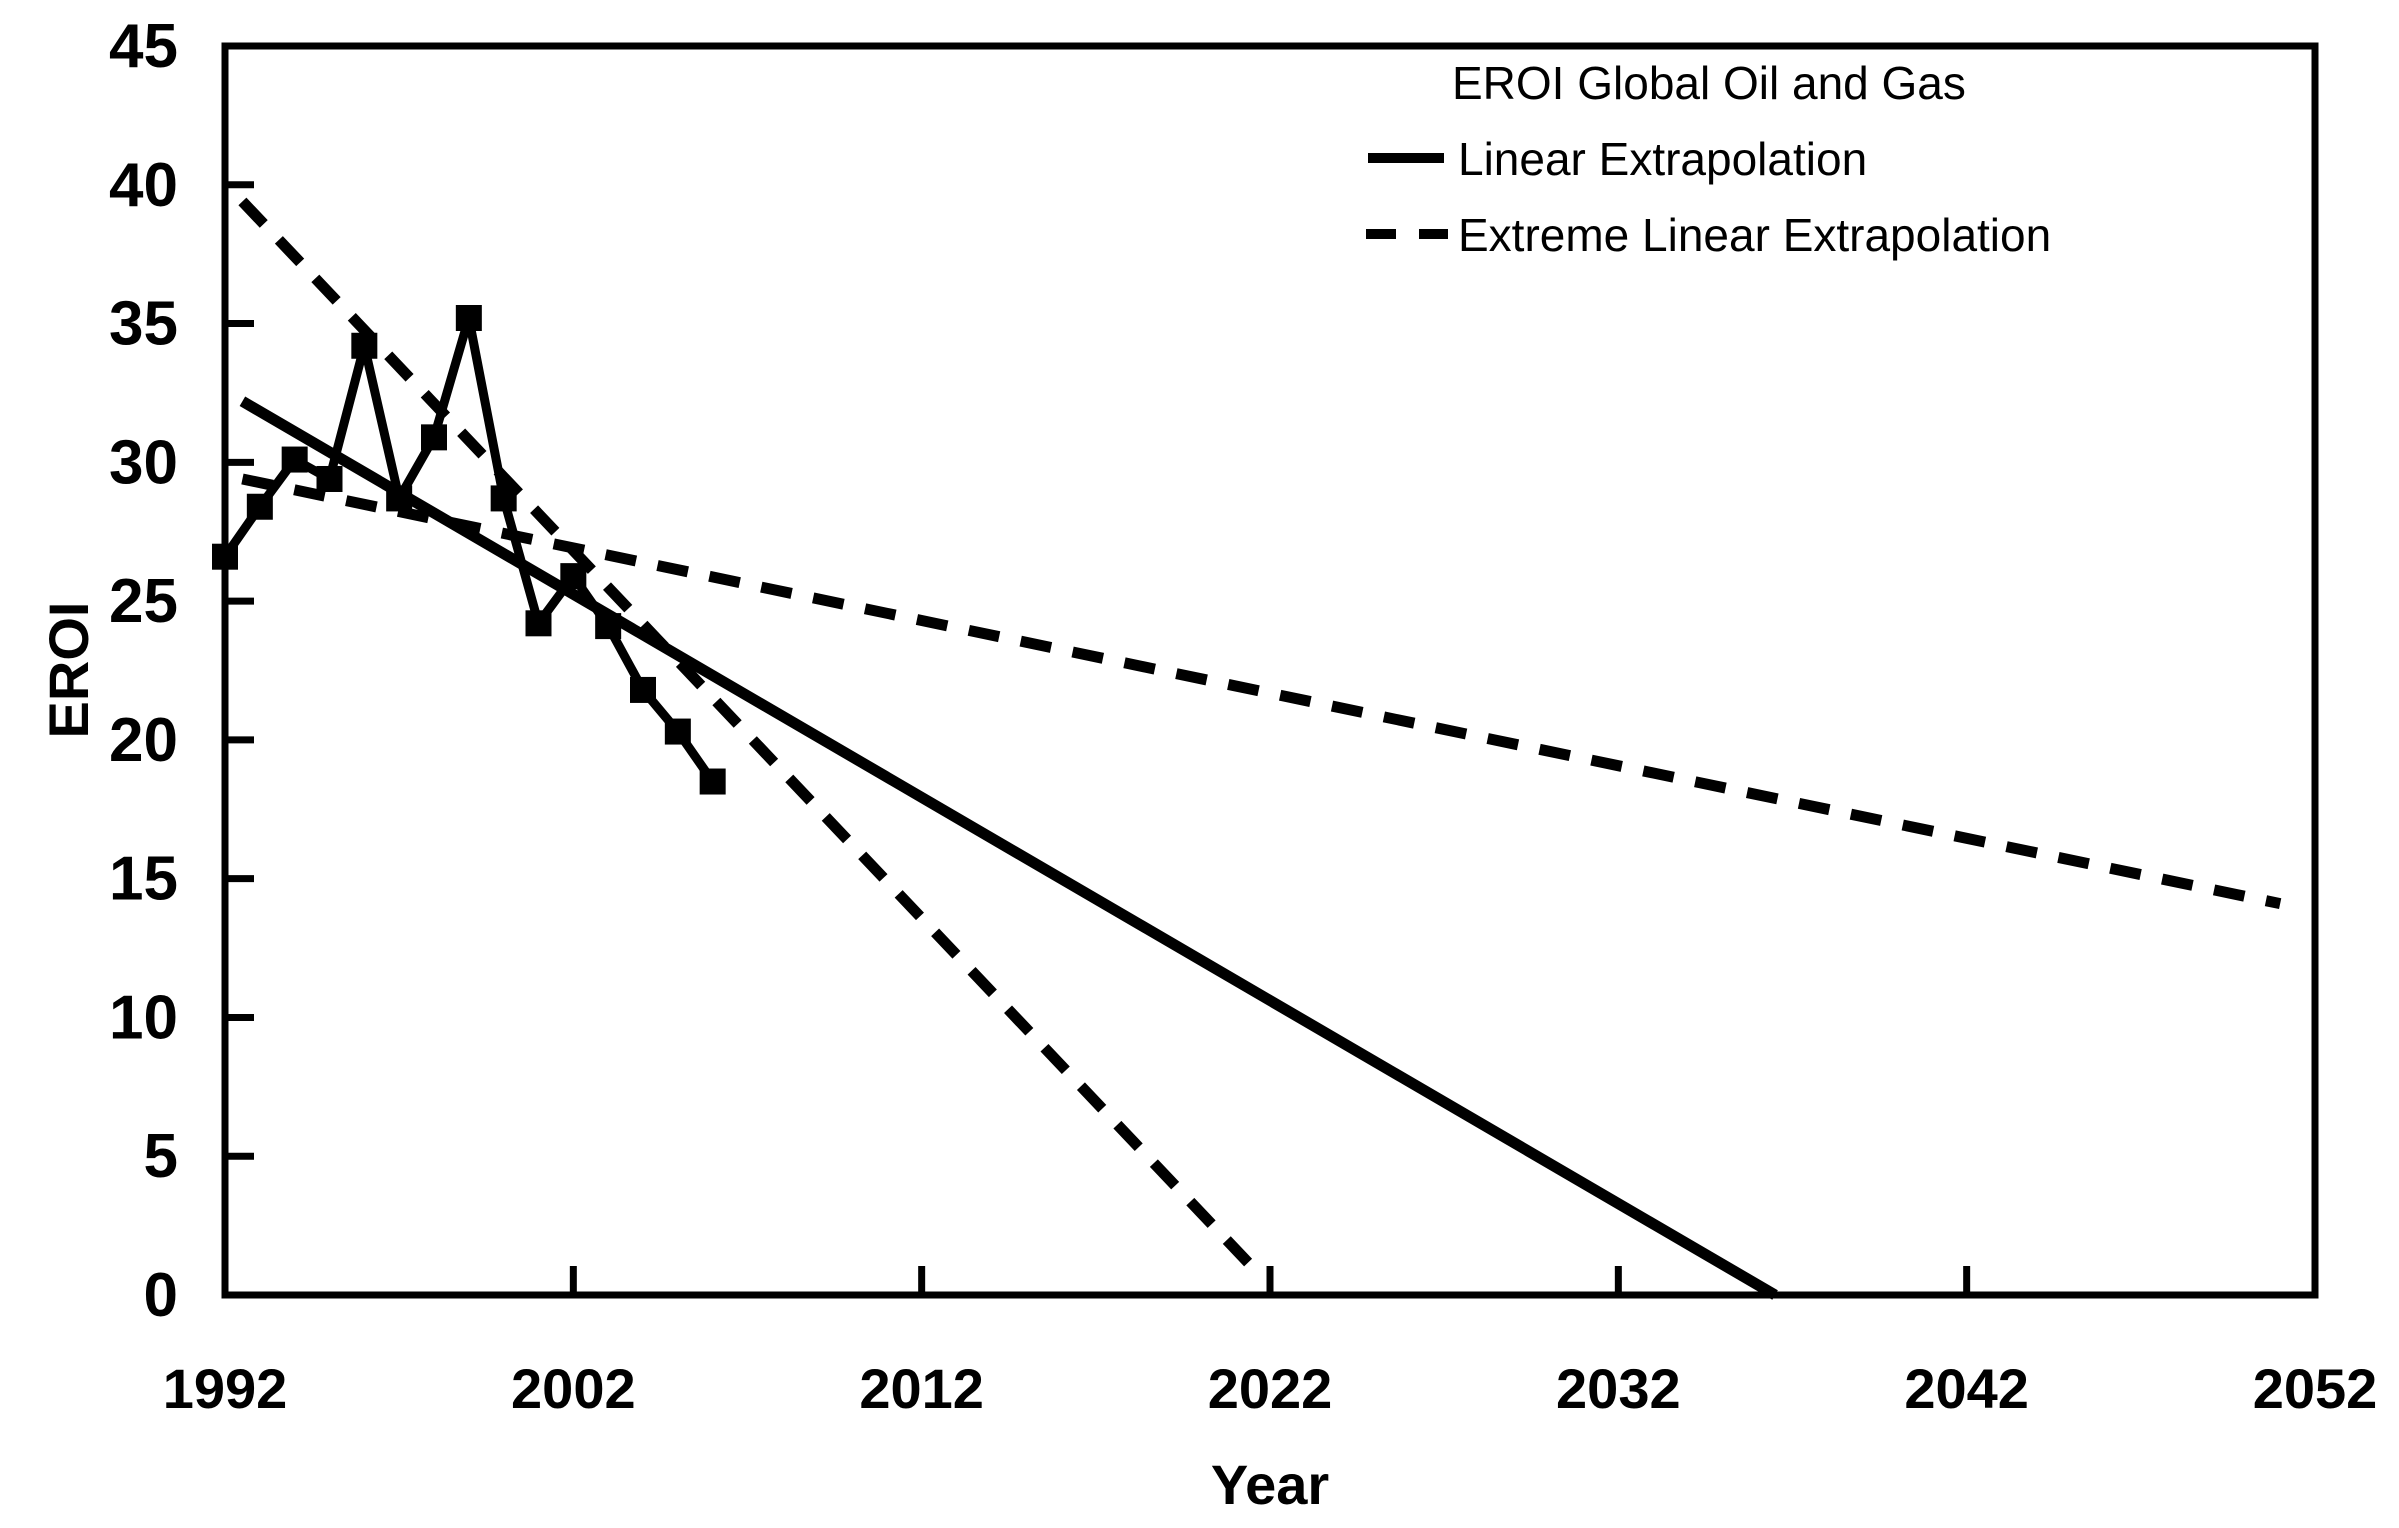 The image size is (2399, 1528). What do you see at coordinates (143, 462) in the screenshot?
I see `y-tick-label: 30` at bounding box center [143, 462].